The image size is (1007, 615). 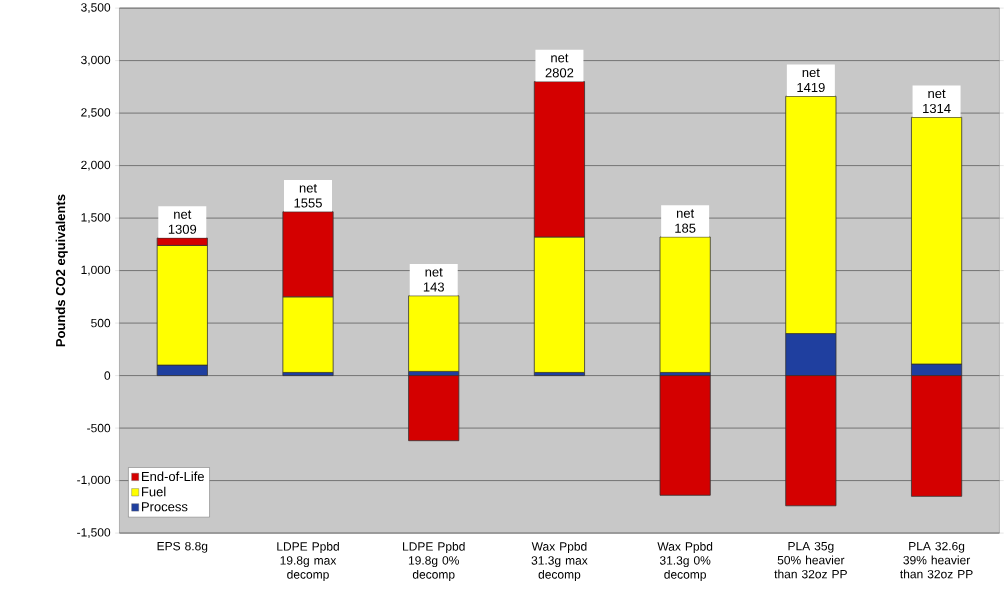 I want to click on total-label: net 1314, so click(x=937, y=101).